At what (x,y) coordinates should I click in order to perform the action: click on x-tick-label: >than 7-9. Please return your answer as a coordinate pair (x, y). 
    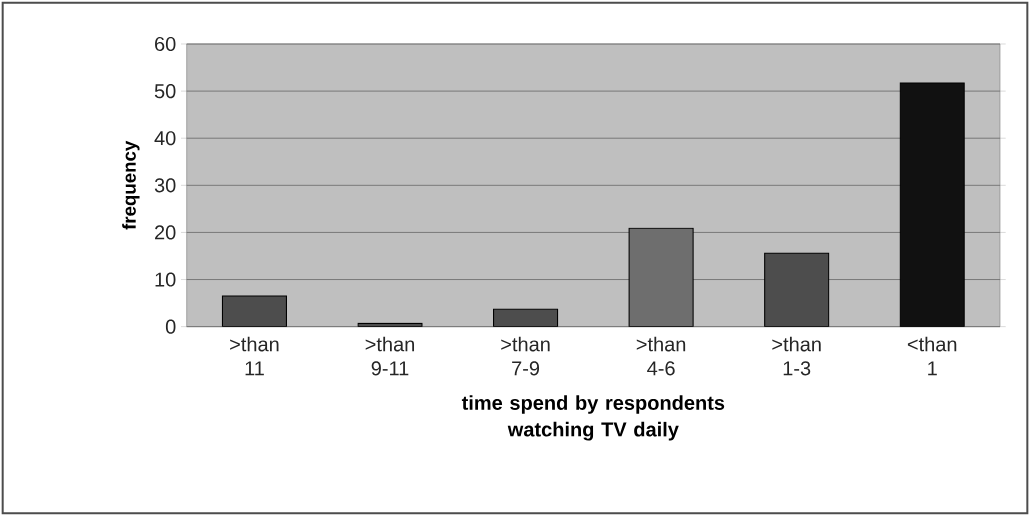
    Looking at the image, I should click on (525, 356).